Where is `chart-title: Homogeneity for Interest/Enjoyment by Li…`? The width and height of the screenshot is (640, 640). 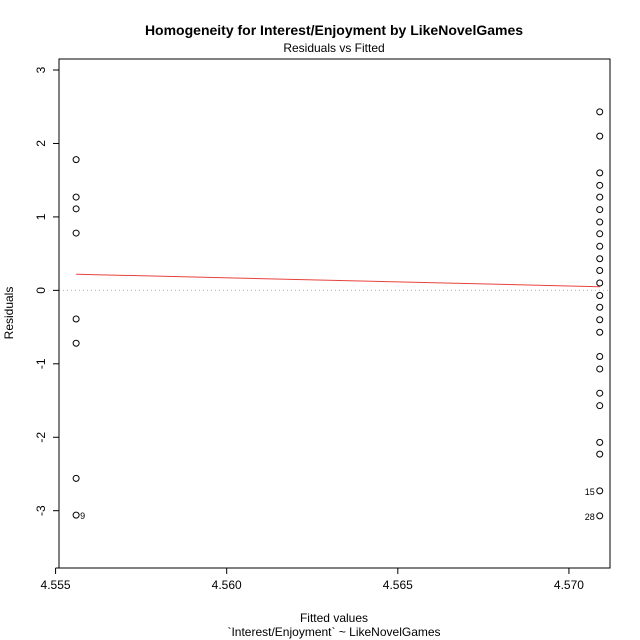 chart-title: Homogeneity for Interest/Enjoyment by Li… is located at coordinates (334, 30).